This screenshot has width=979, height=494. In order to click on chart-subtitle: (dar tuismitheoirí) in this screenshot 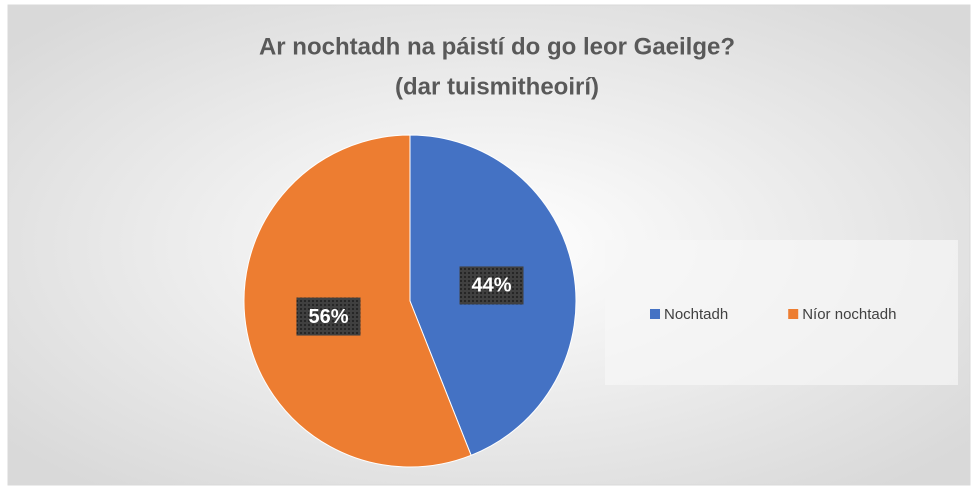, I will do `click(497, 86)`.